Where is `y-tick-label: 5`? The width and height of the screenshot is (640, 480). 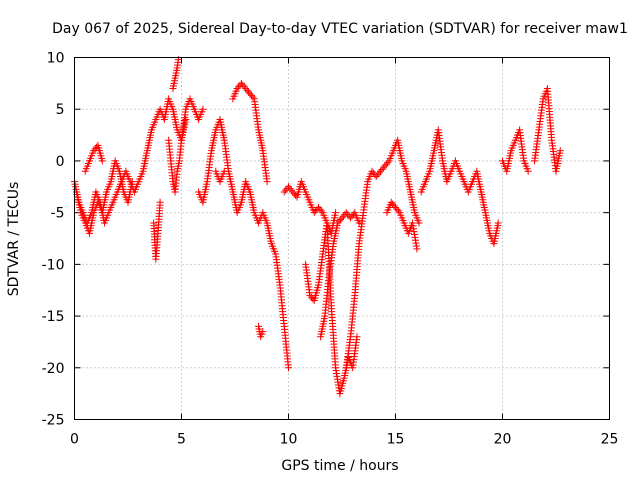
y-tick-label: 5 is located at coordinates (60, 110).